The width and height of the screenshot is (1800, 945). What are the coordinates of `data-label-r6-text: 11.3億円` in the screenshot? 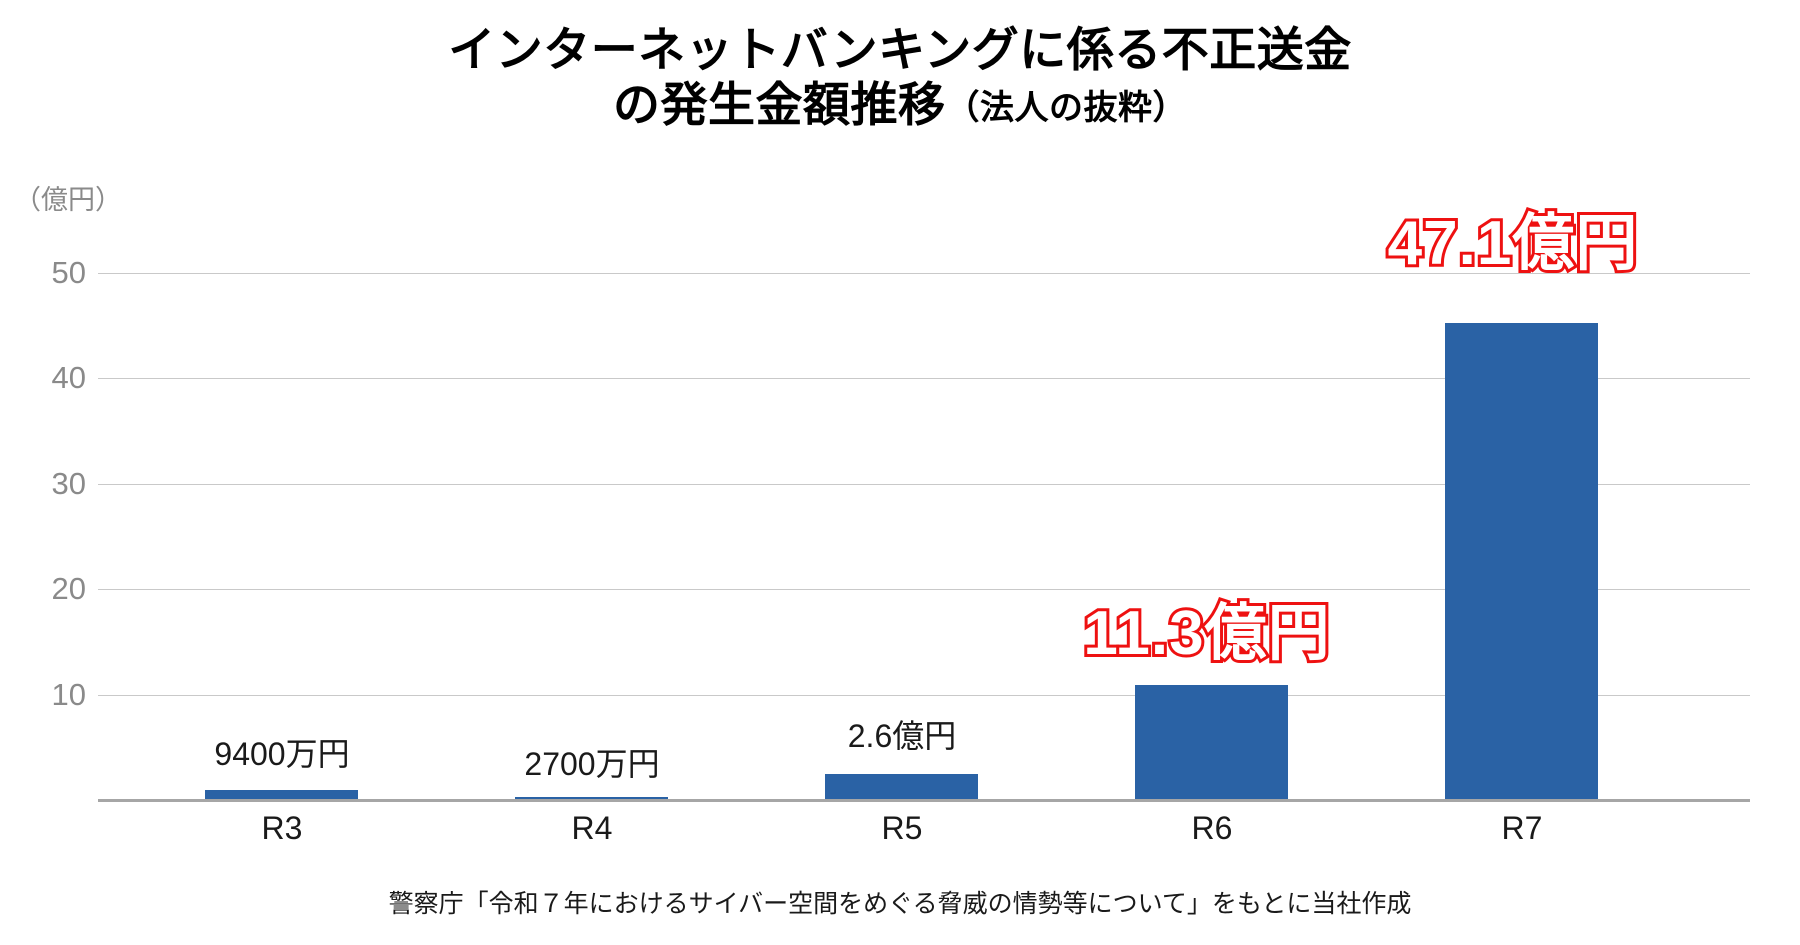 It's located at (1206, 633).